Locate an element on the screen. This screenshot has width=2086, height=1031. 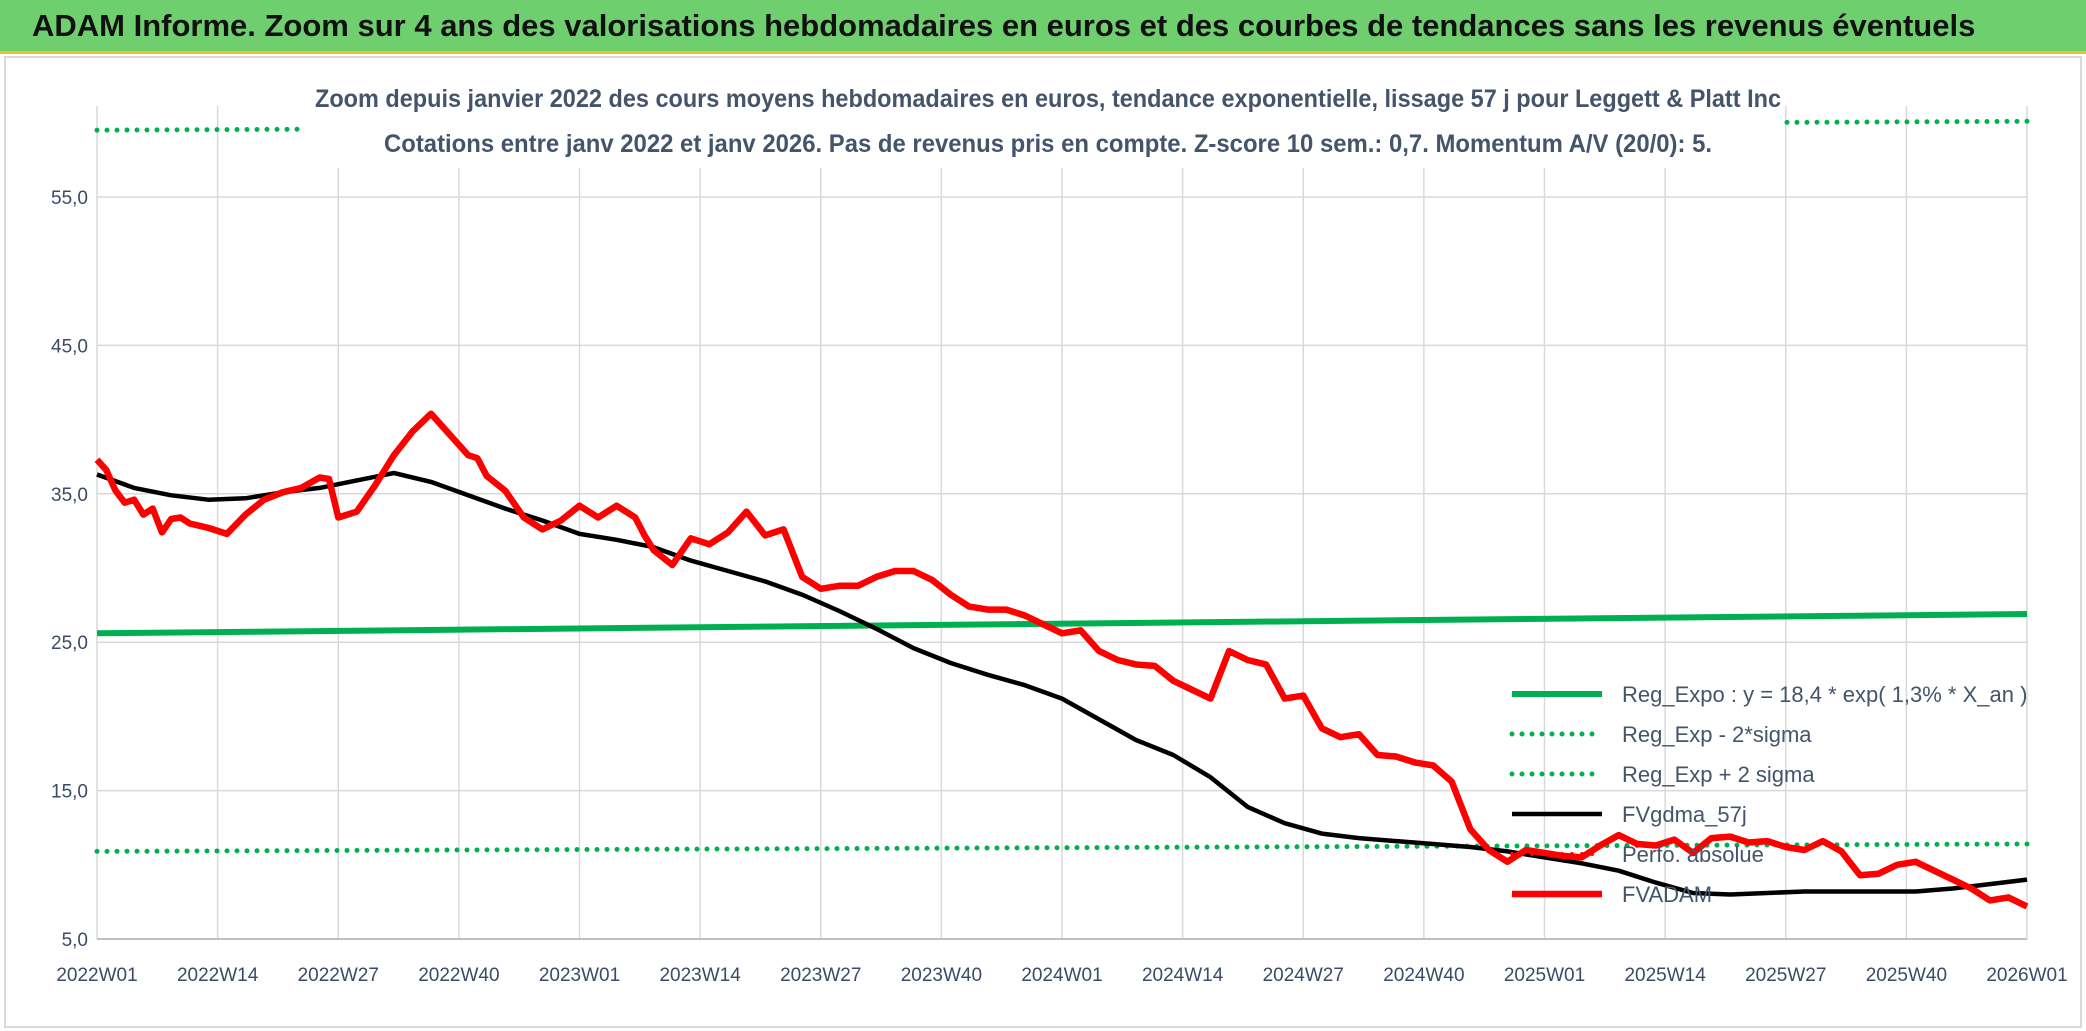
y-tick-label: 5,0 is located at coordinates (75, 940).